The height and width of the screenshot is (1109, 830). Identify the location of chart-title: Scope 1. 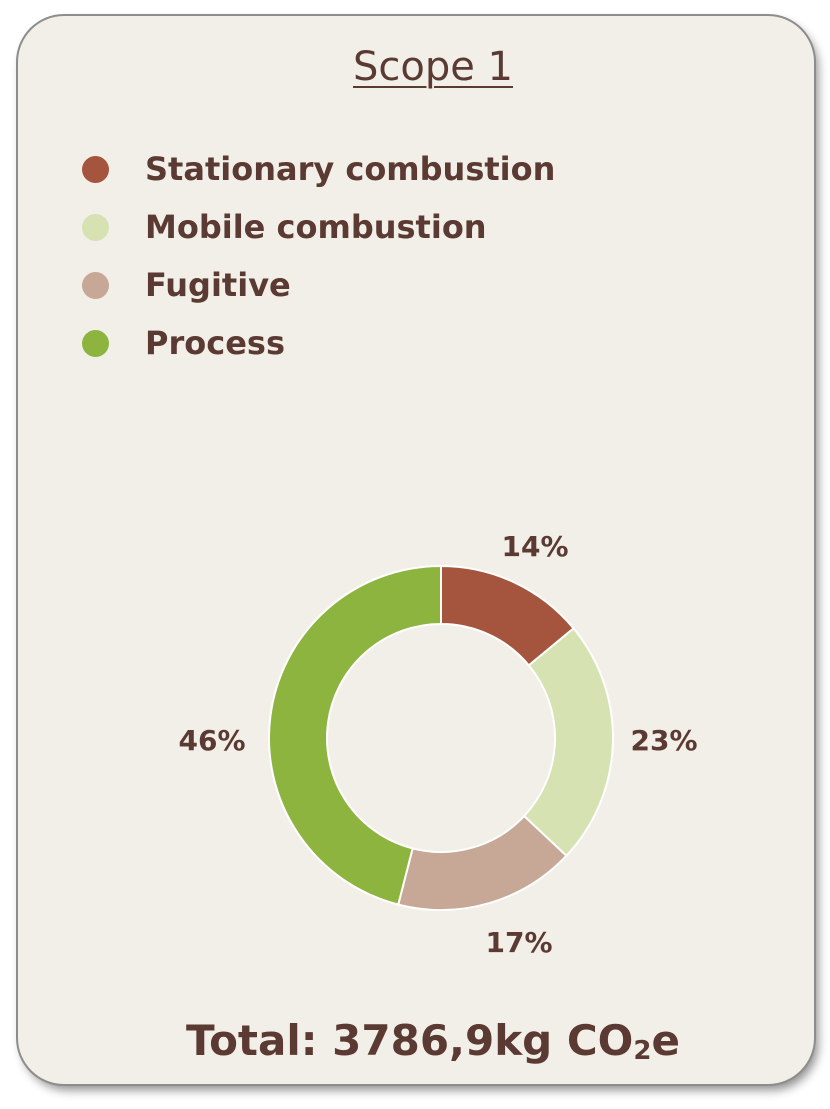
(433, 67).